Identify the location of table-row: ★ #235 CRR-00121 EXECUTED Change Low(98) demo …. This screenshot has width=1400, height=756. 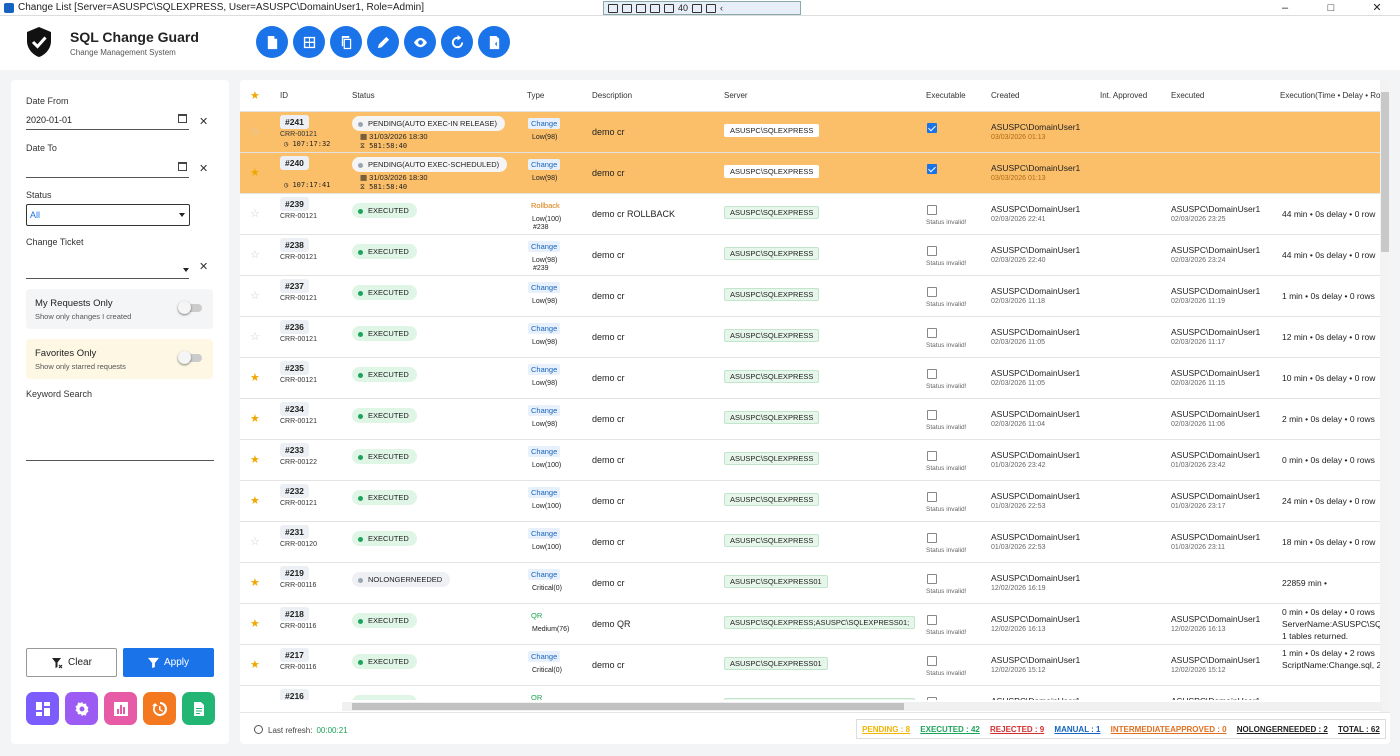
(810, 378).